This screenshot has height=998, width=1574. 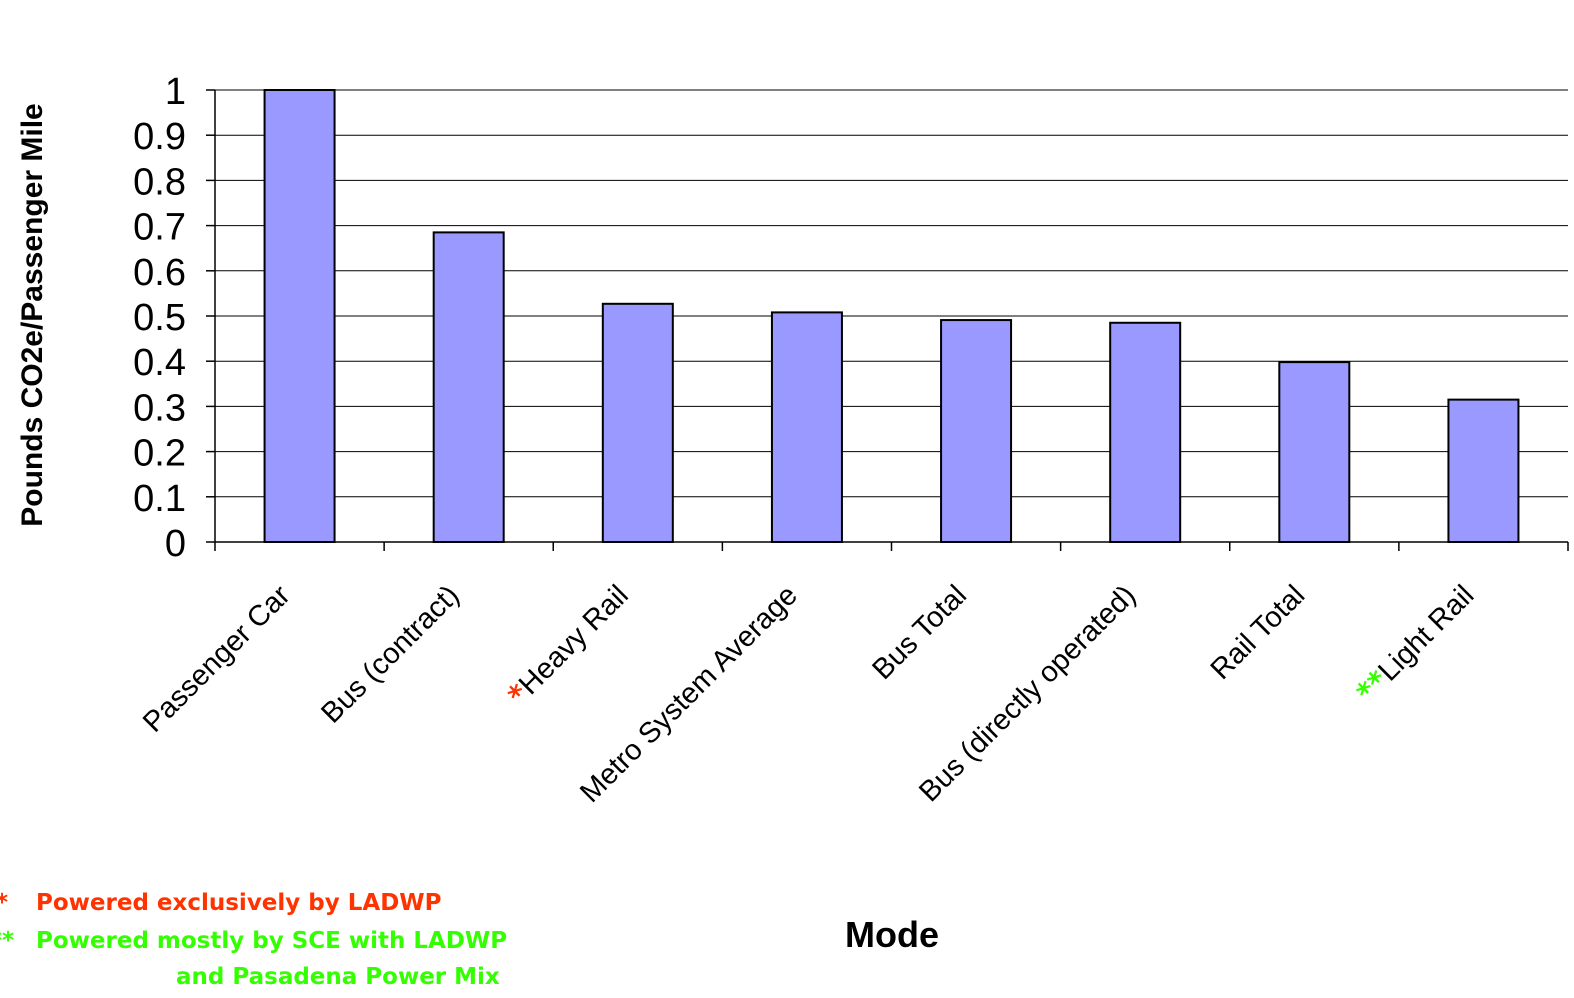 I want to click on footnote-text: Powered exclusively by LADWP, so click(x=239, y=903).